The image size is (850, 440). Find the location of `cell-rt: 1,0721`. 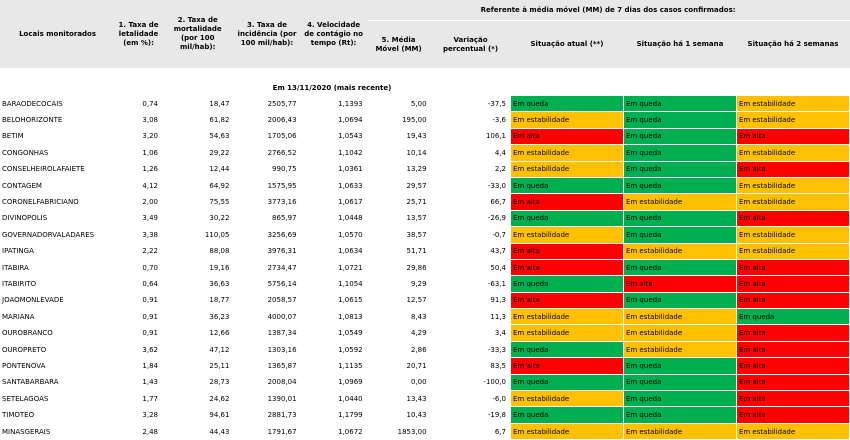

cell-rt: 1,0721 is located at coordinates (350, 267).